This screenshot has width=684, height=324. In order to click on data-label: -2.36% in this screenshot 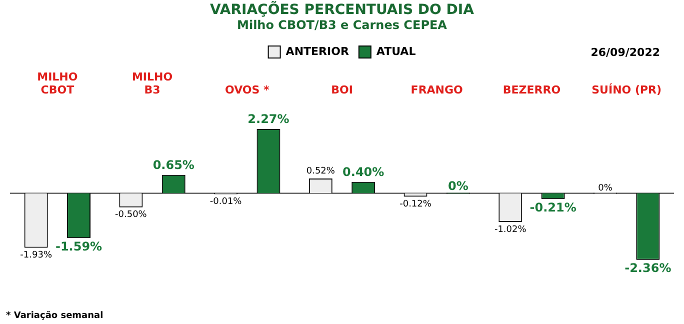, I will do `click(648, 268)`.